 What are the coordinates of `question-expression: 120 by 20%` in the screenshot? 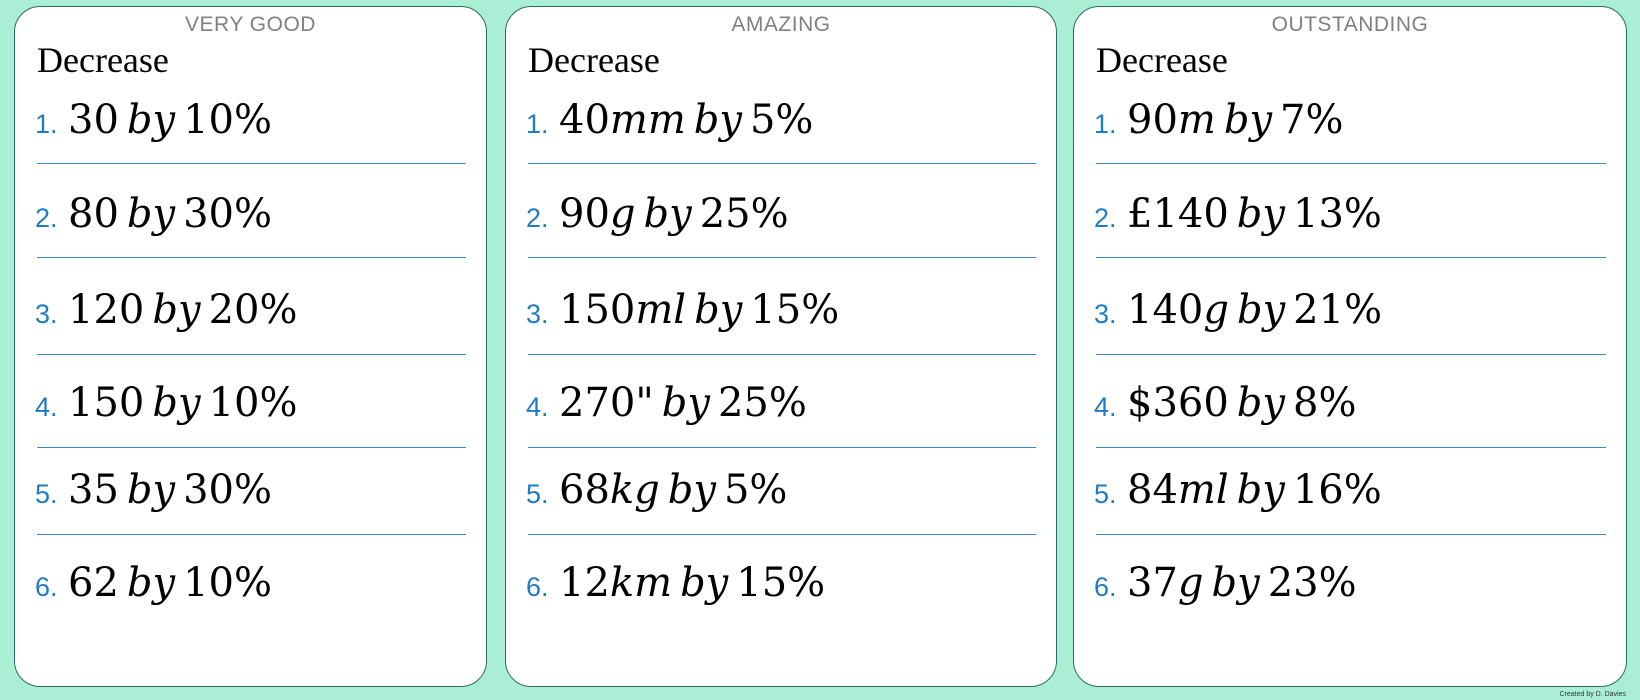 It's located at (182, 310).